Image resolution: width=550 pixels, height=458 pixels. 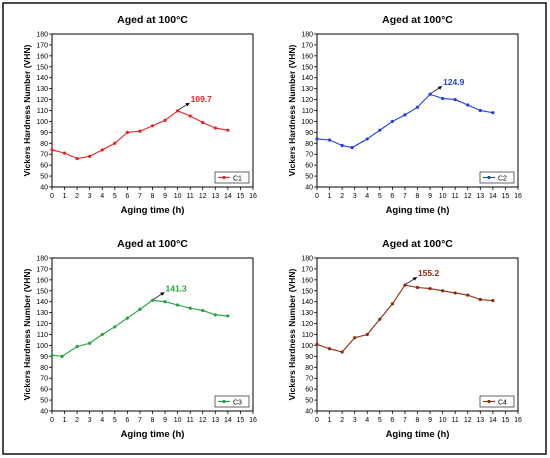 What do you see at coordinates (489, 401) in the screenshot?
I see `legend-marker` at bounding box center [489, 401].